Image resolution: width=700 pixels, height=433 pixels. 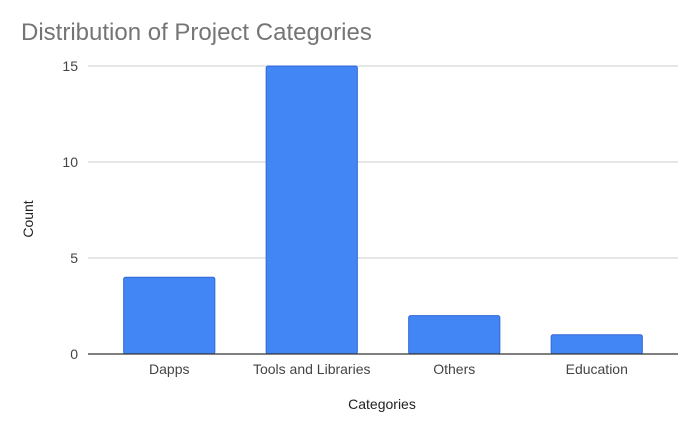 What do you see at coordinates (169, 369) in the screenshot?
I see `x-tick-label: Dapps` at bounding box center [169, 369].